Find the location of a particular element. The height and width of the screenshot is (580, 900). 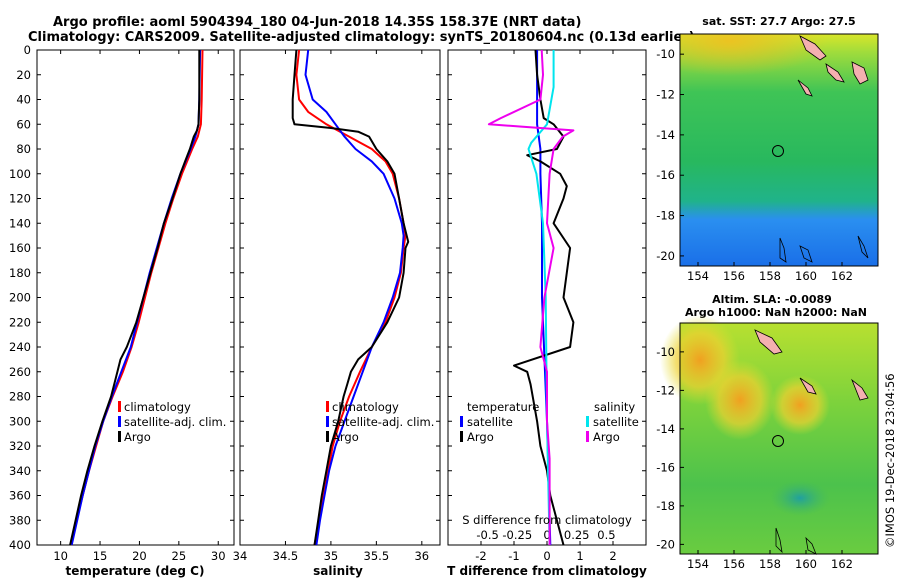

temperature-series is located at coordinates (136, 297).